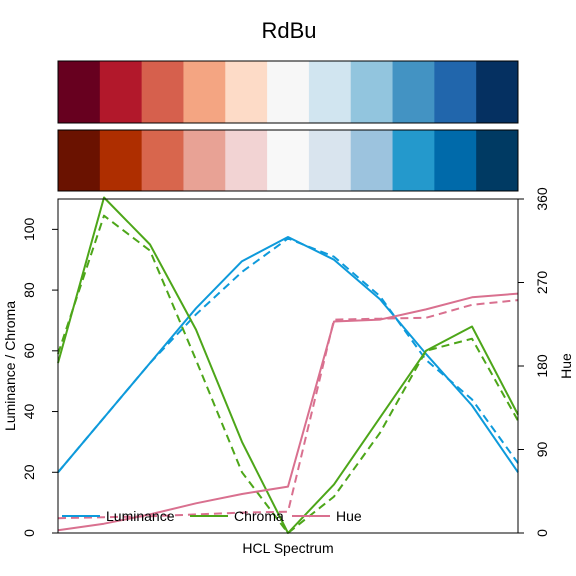 The height and width of the screenshot is (576, 576). I want to click on palette-swatch-top, so click(288, 92).